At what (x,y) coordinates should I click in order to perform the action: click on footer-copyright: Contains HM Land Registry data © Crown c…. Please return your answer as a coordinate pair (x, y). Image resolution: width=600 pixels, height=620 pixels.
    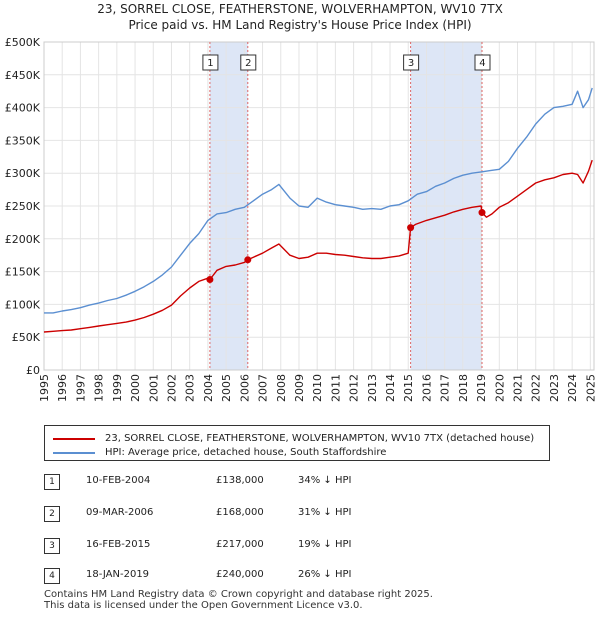
    Looking at the image, I should click on (238, 594).